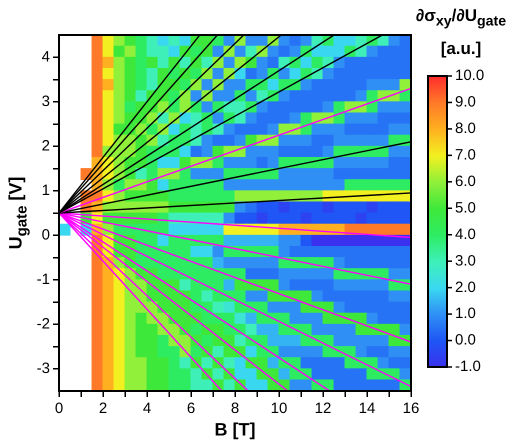 This screenshot has height=448, width=519. Describe the element at coordinates (59, 409) in the screenshot. I see `x-tick-label: 0` at that location.